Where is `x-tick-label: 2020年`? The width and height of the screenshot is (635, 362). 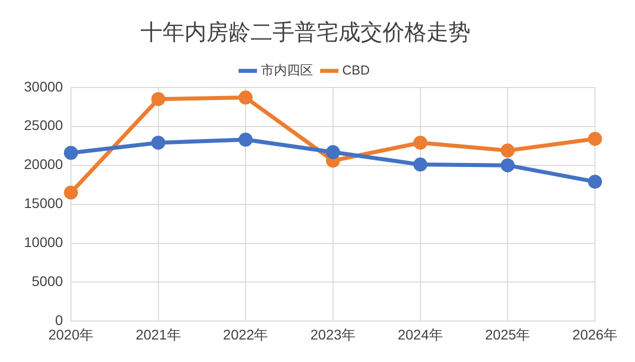 x-tick-label: 2020年 is located at coordinates (71, 334).